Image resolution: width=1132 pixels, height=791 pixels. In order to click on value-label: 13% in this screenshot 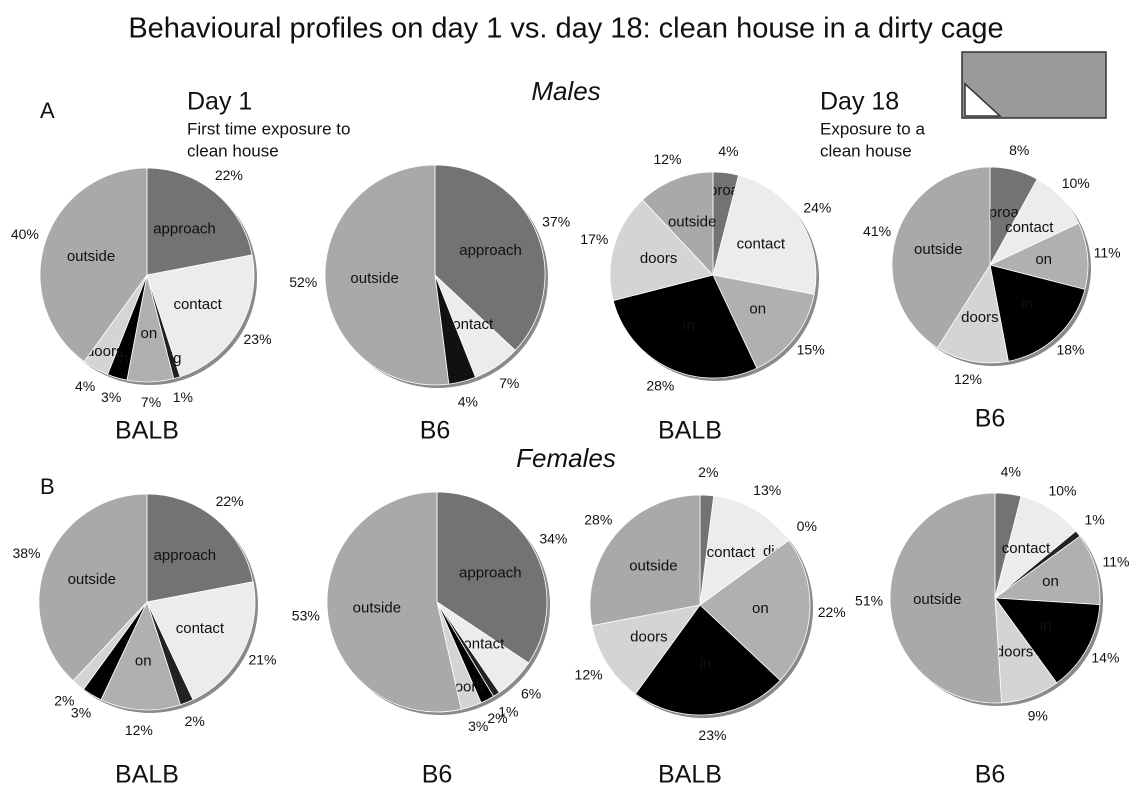, I will do `click(767, 490)`.